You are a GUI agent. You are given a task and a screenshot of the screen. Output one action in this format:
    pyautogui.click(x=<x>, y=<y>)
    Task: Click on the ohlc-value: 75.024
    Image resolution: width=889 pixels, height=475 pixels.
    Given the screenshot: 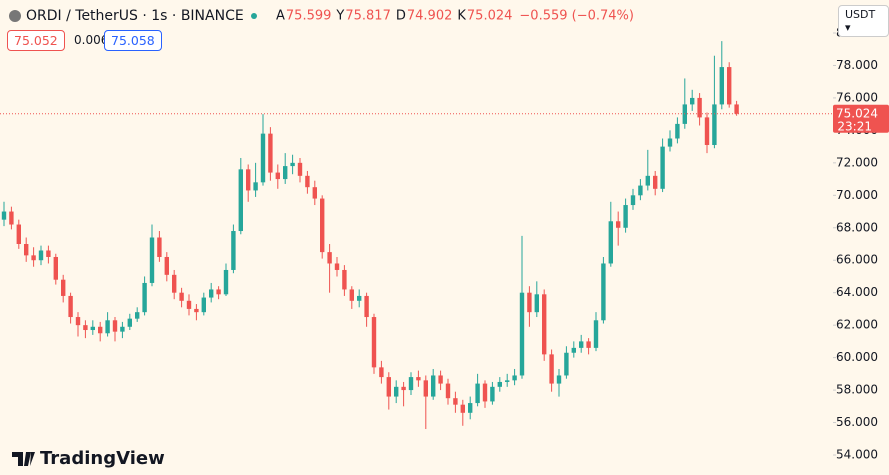 What is the action you would take?
    pyautogui.click(x=490, y=16)
    